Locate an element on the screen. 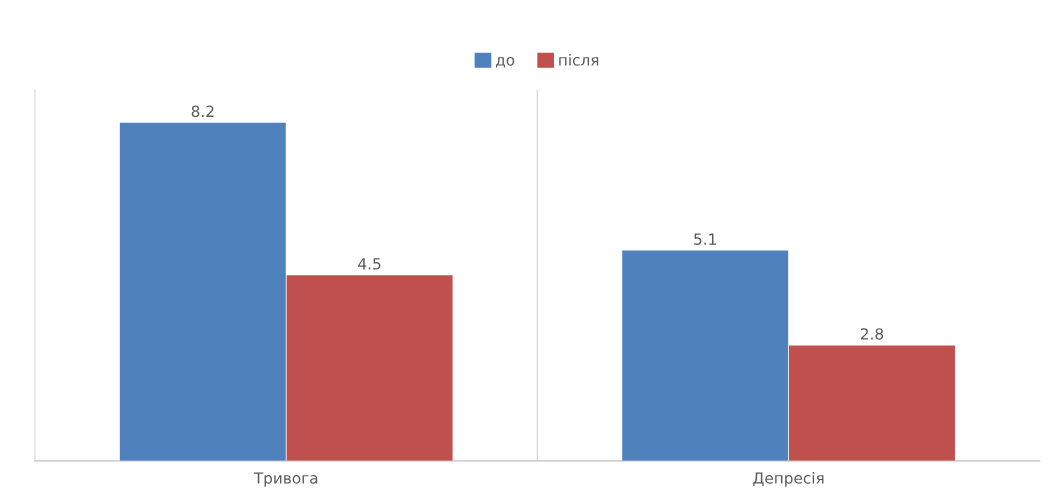 This screenshot has height=502, width=1061. legend-label: до is located at coordinates (505, 62).